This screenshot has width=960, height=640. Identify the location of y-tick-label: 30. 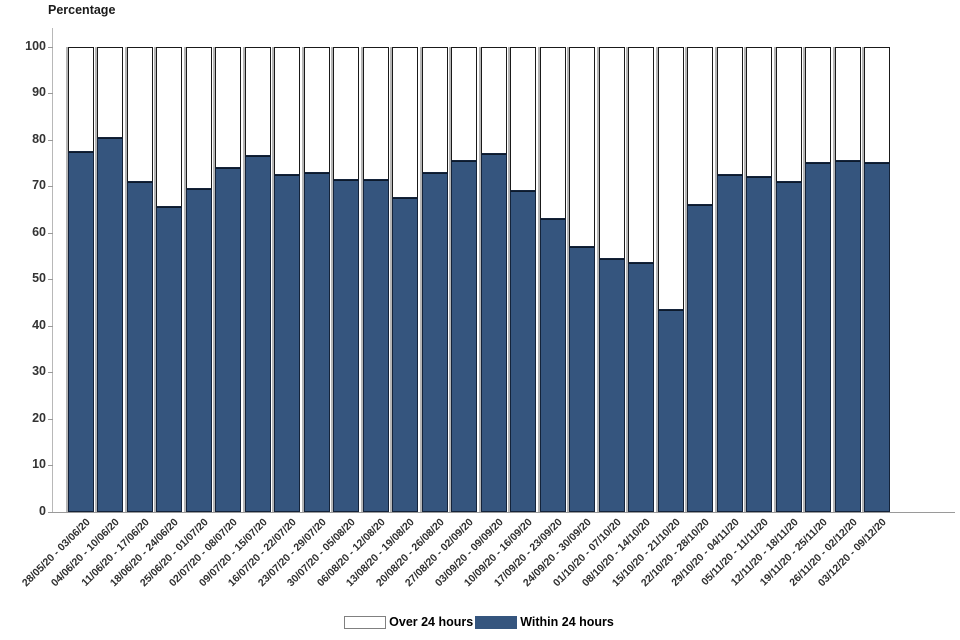
(39, 371).